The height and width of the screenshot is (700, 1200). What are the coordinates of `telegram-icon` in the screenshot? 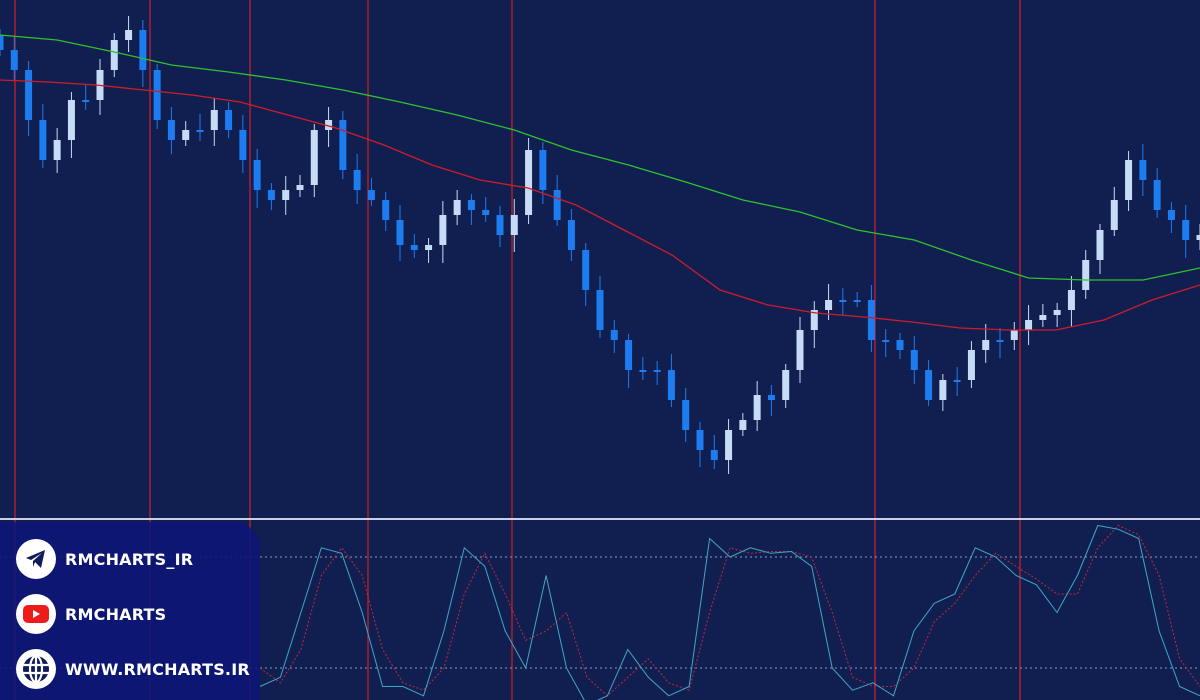 It's located at (36, 559).